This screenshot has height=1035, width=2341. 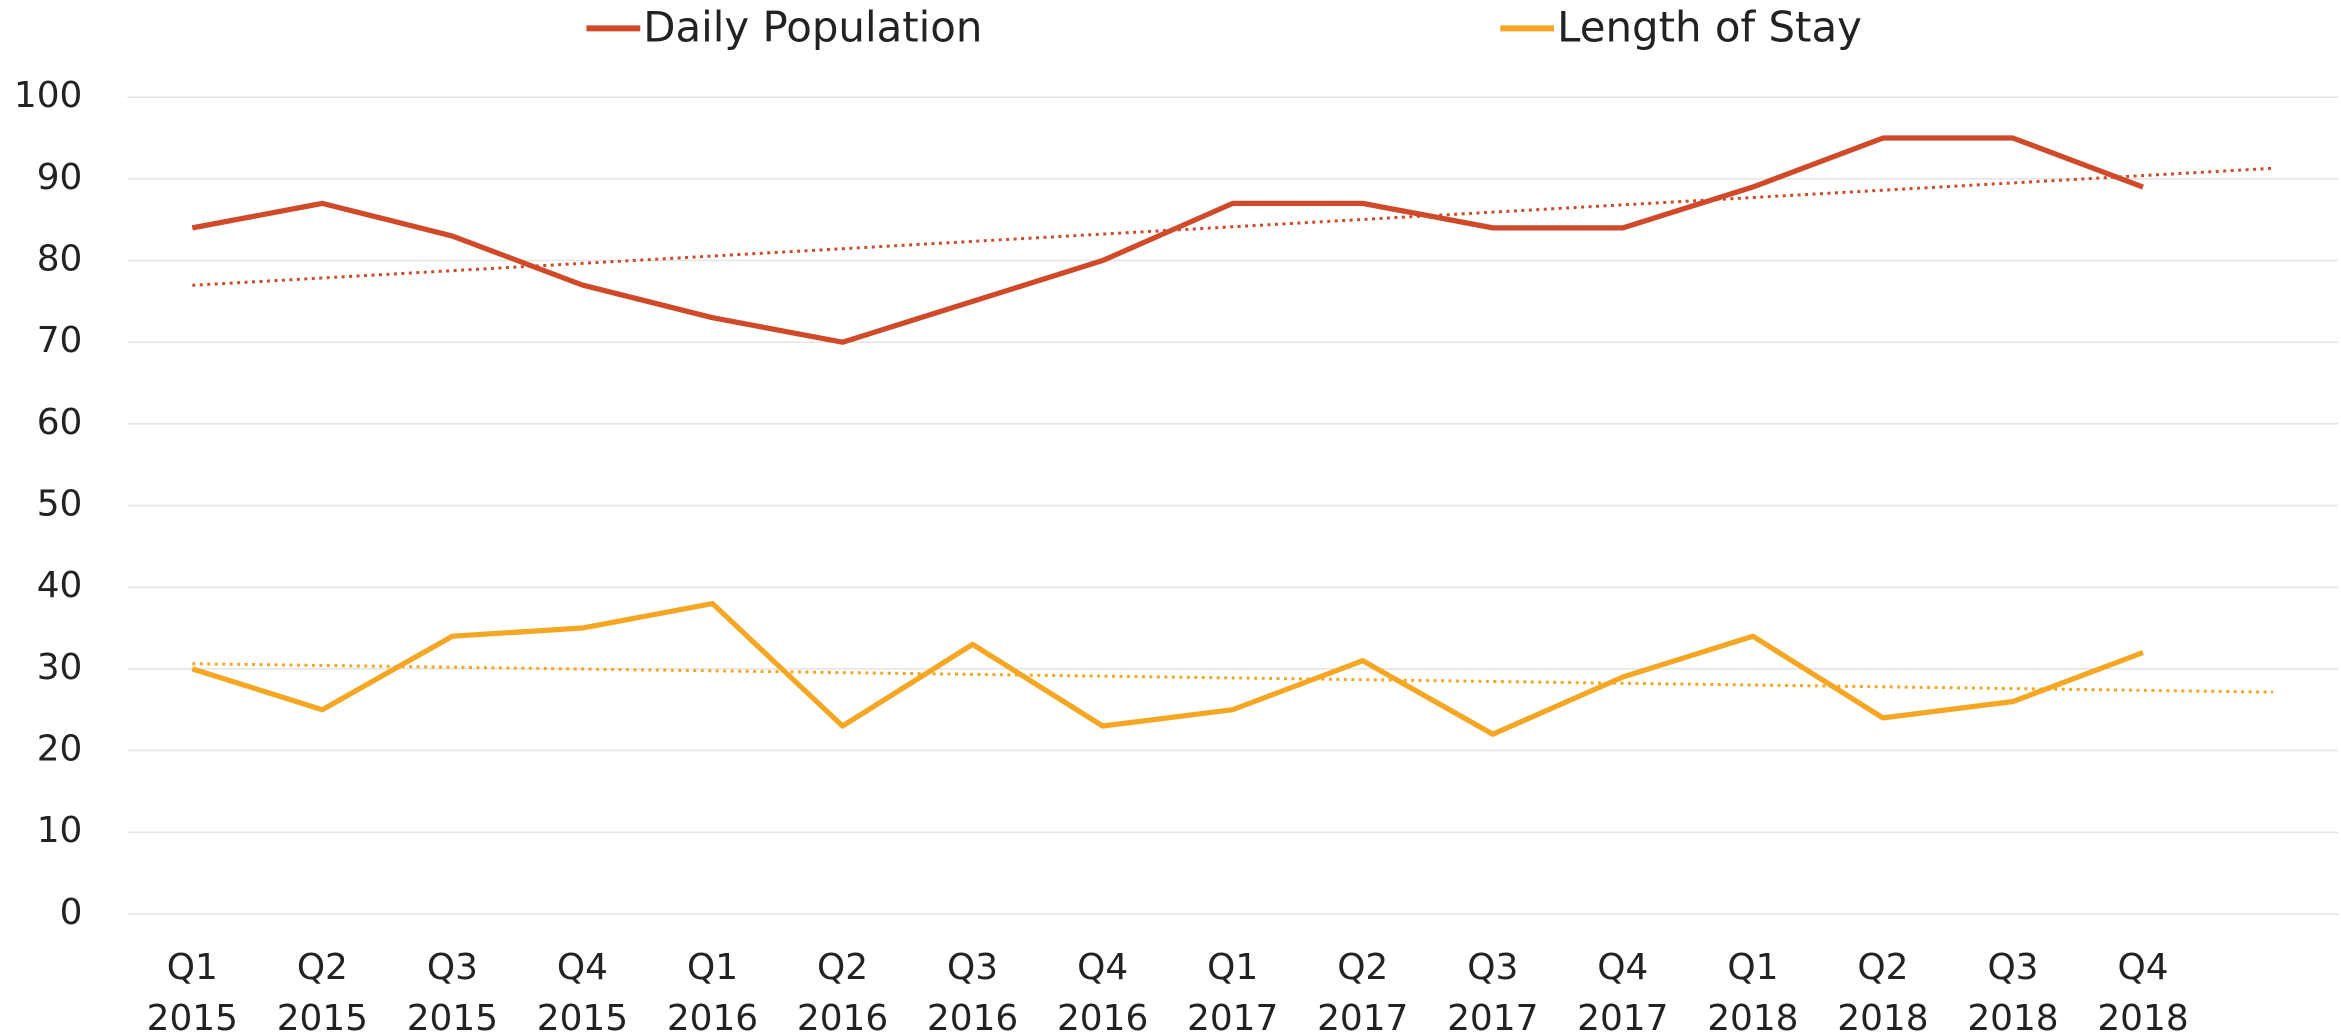 I want to click on y-tick-label: 60, so click(x=60, y=422).